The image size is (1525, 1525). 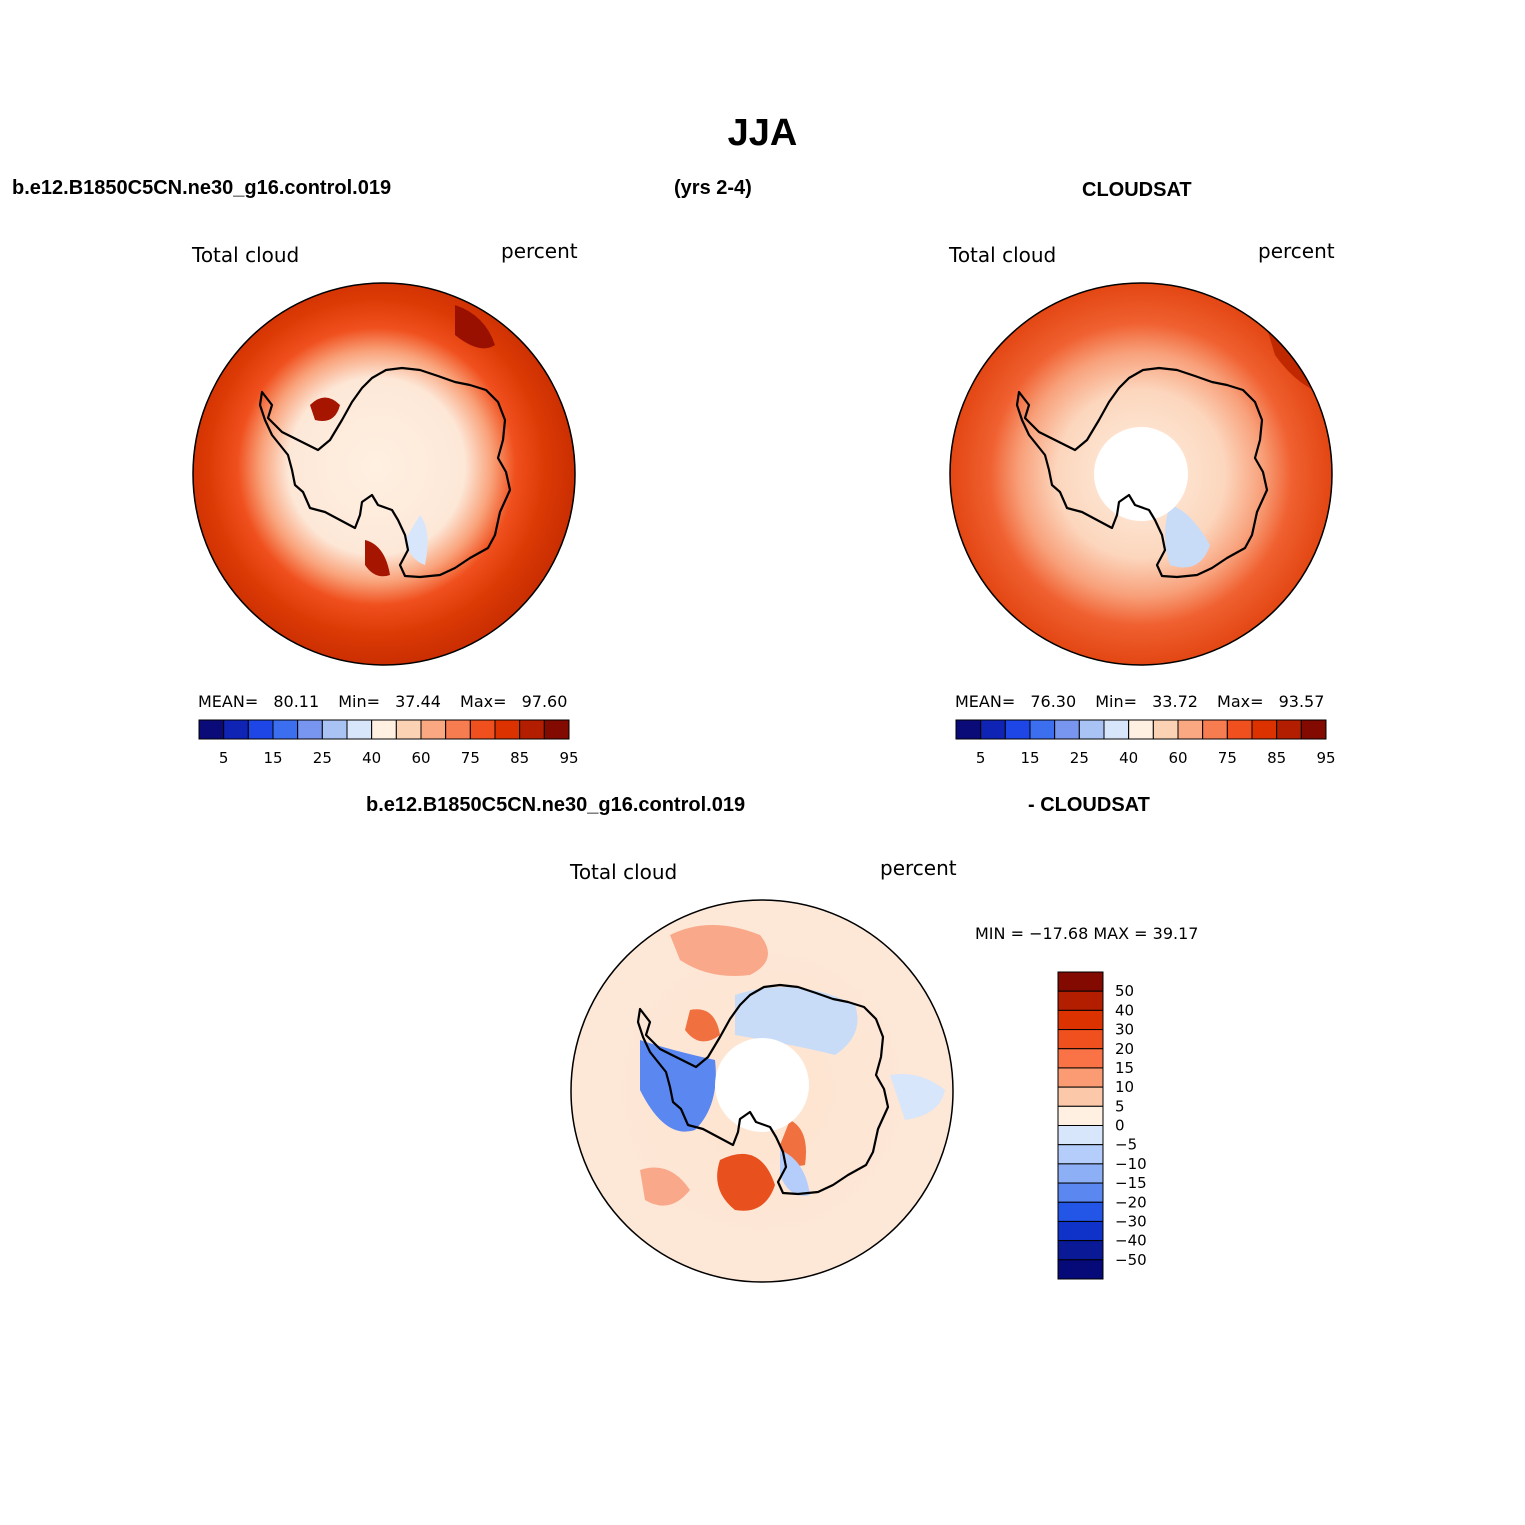 I want to click on model-antarctica-coastline, so click(x=385, y=472).